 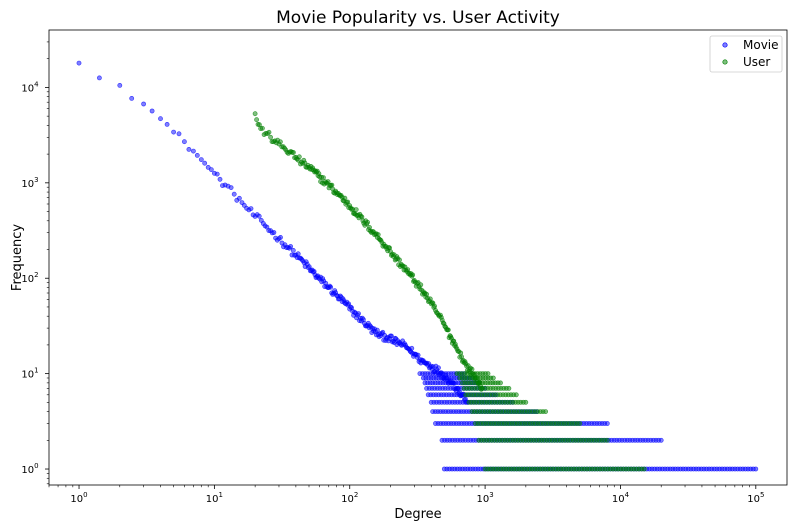 What do you see at coordinates (349, 498) in the screenshot?
I see `x-tick-label: 10²` at bounding box center [349, 498].